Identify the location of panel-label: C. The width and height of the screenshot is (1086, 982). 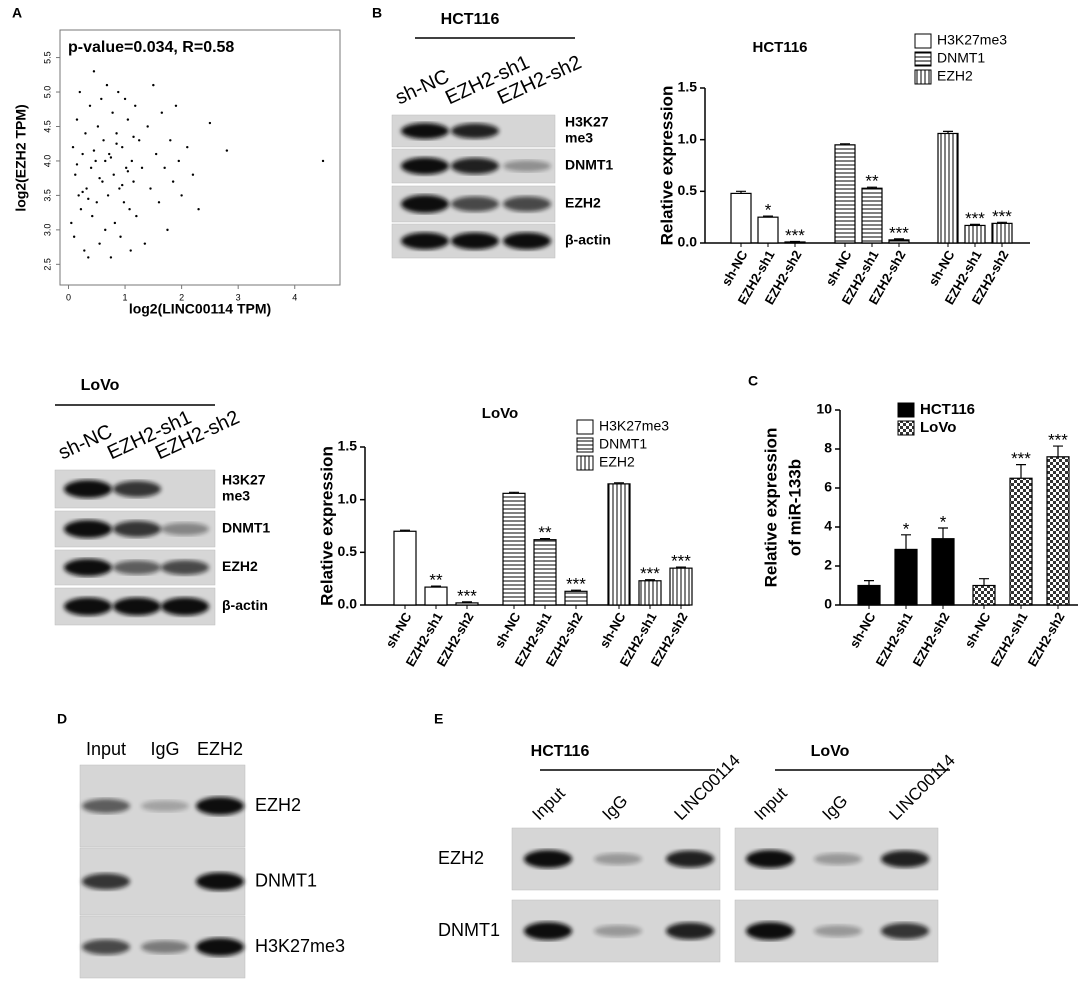
(753, 381).